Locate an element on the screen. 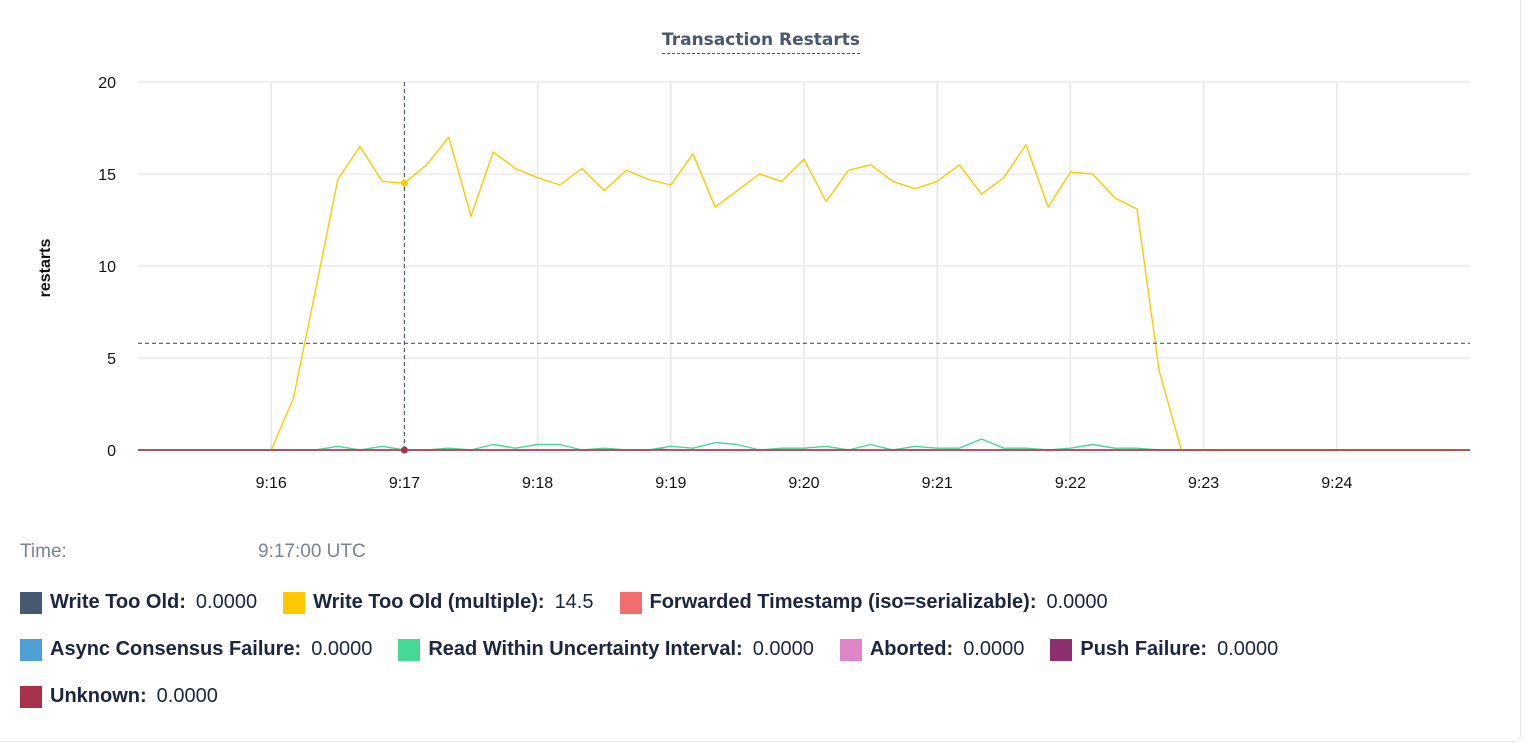  time-value: 9:17:00 UTC is located at coordinates (312, 551).